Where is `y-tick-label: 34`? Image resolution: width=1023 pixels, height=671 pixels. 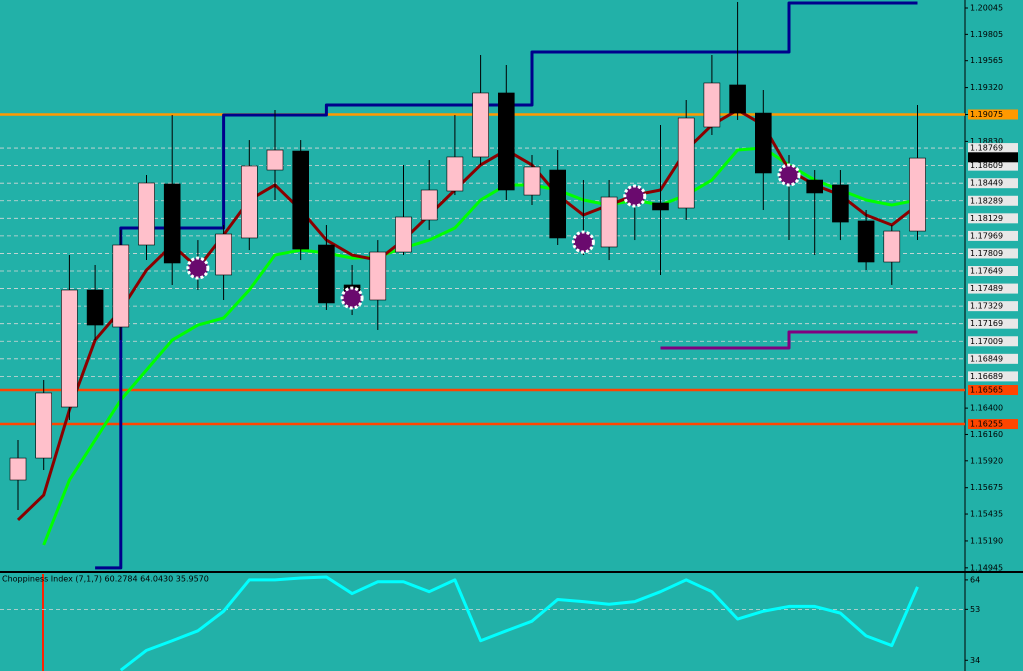 y-tick-label: 34 is located at coordinates (975, 660).